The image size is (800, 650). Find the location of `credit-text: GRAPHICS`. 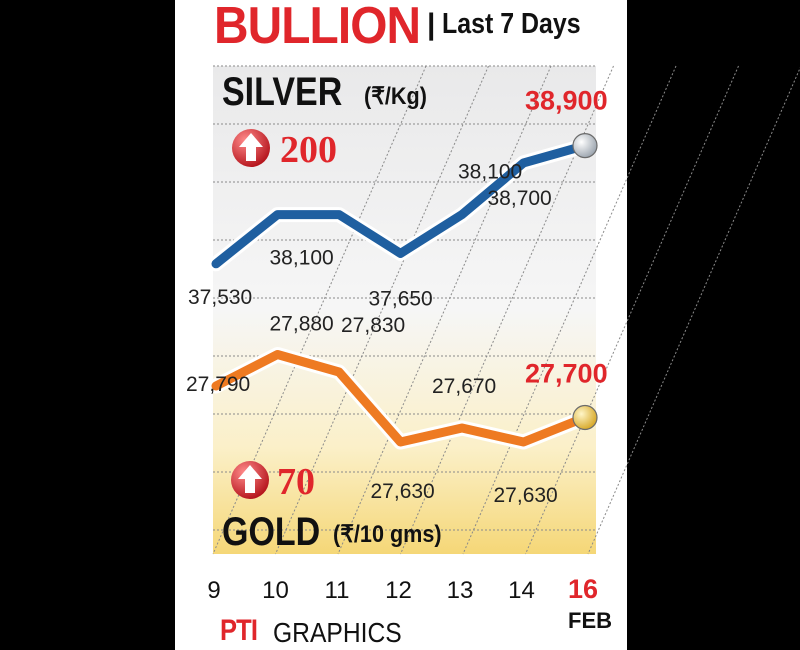

credit-text: GRAPHICS is located at coordinates (337, 632).